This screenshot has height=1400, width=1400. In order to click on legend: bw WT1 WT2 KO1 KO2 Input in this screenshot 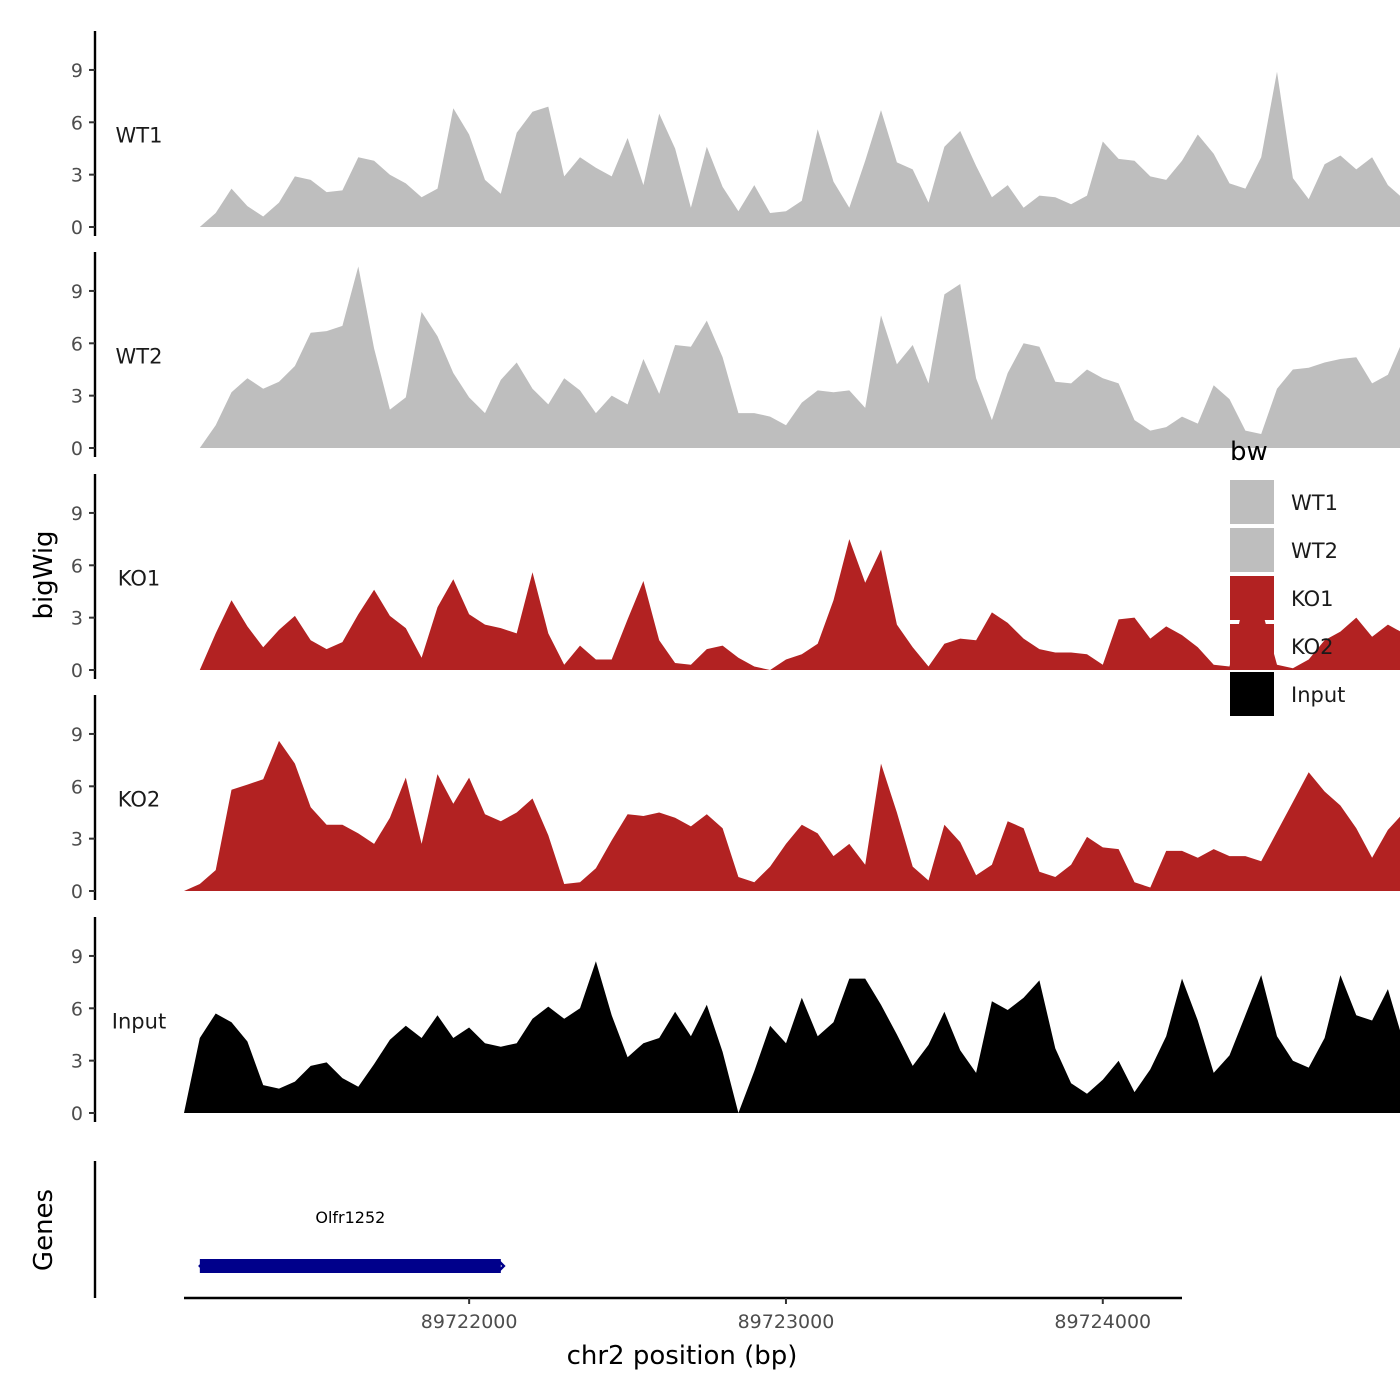, I will do `click(1287, 576)`.